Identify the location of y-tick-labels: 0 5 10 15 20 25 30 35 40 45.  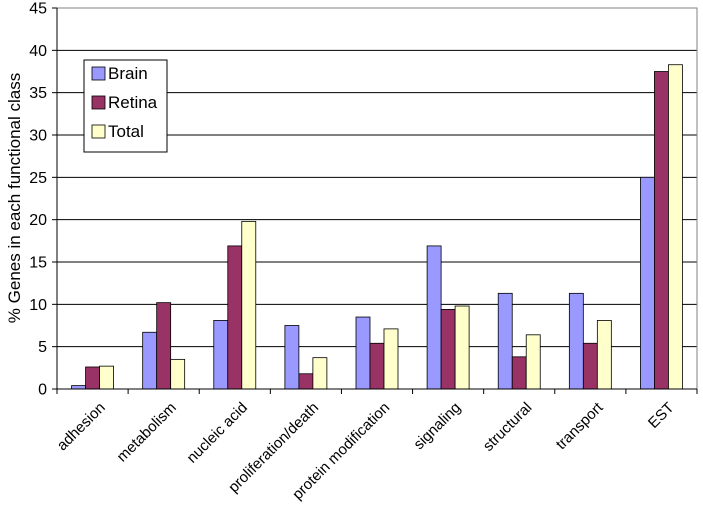
(38, 200).